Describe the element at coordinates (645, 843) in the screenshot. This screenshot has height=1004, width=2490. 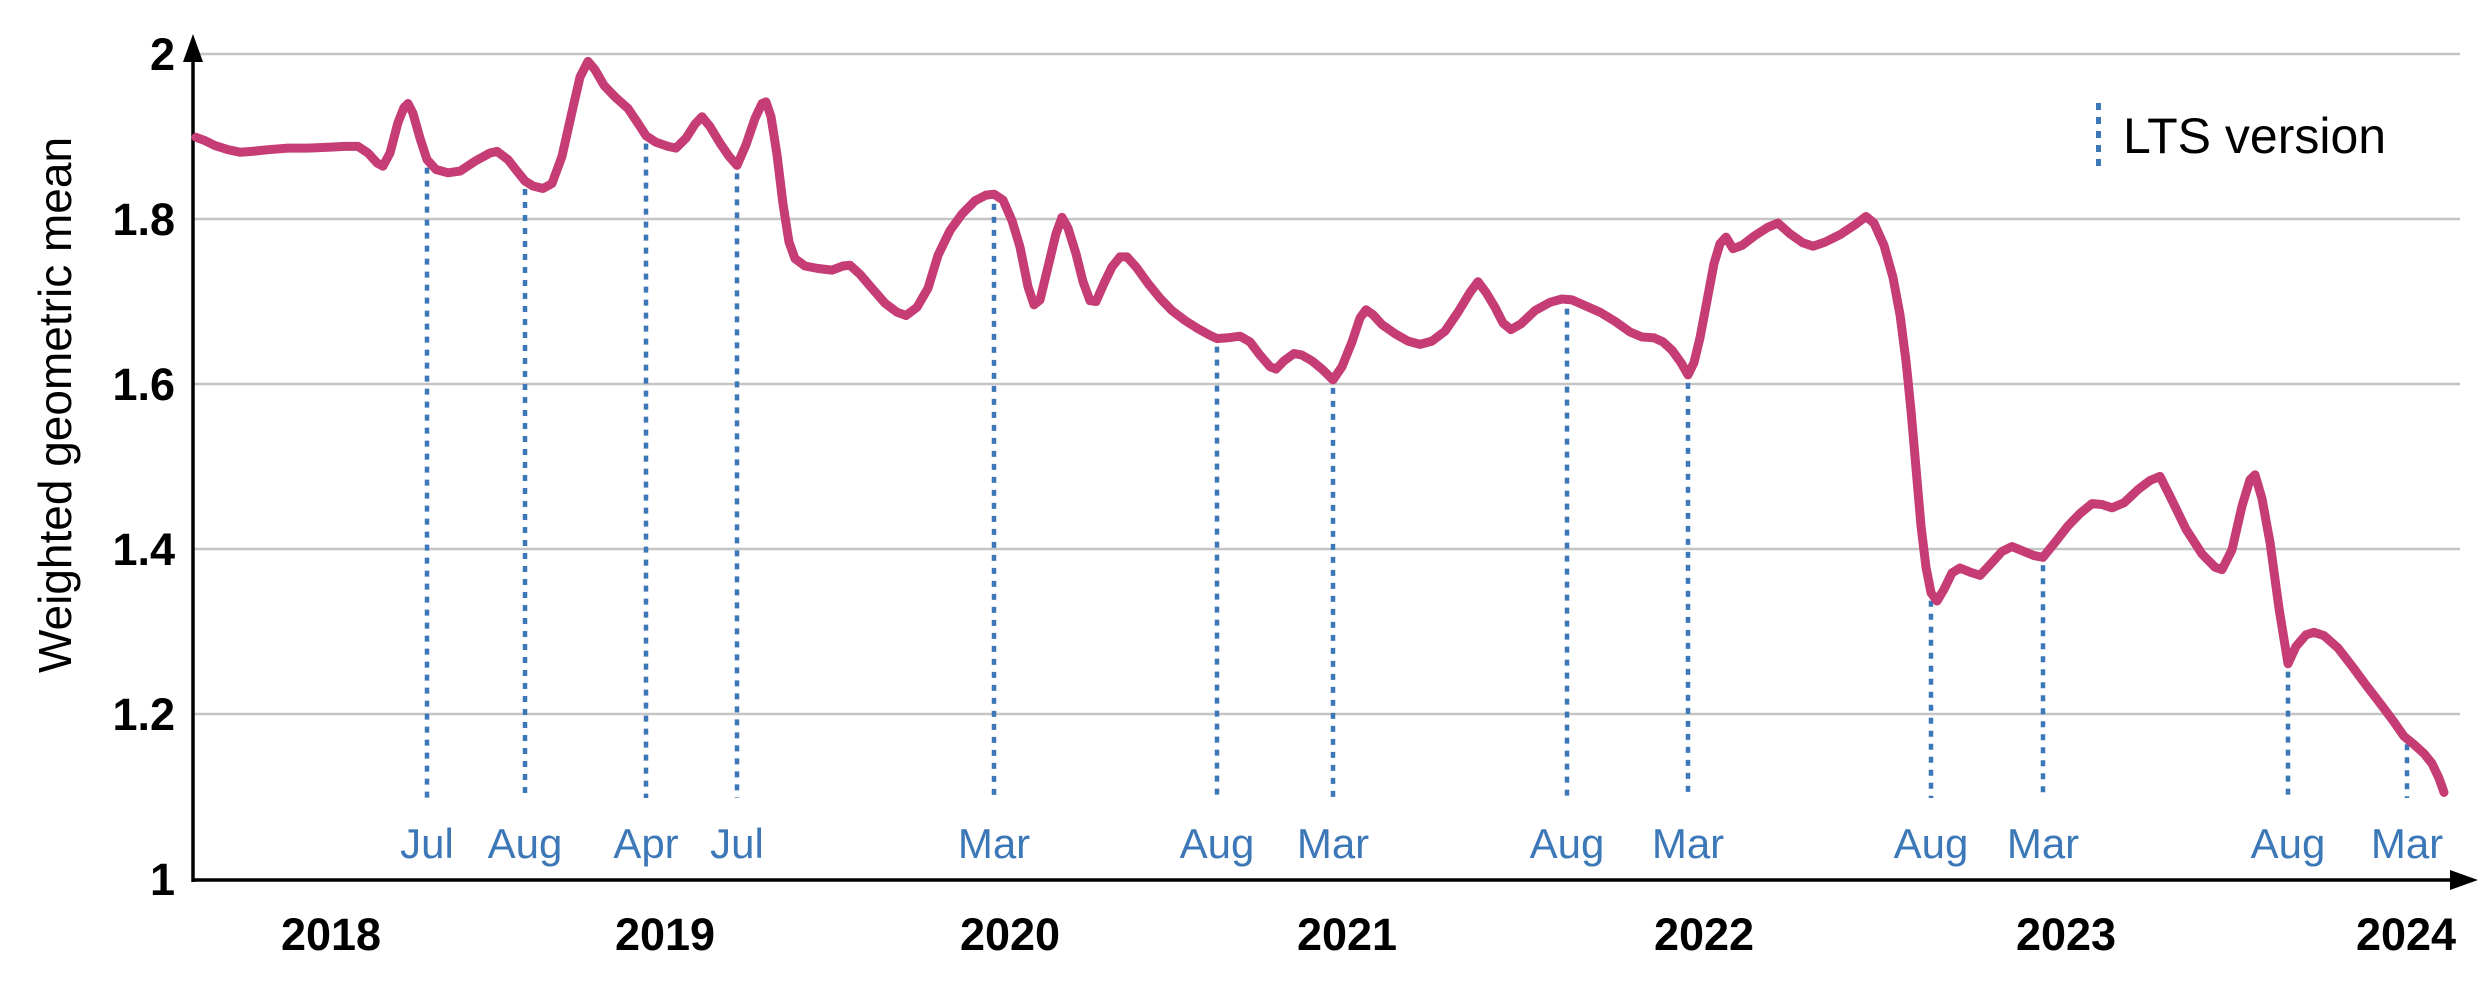
I see `lts-marker-month-label: Apr` at that location.